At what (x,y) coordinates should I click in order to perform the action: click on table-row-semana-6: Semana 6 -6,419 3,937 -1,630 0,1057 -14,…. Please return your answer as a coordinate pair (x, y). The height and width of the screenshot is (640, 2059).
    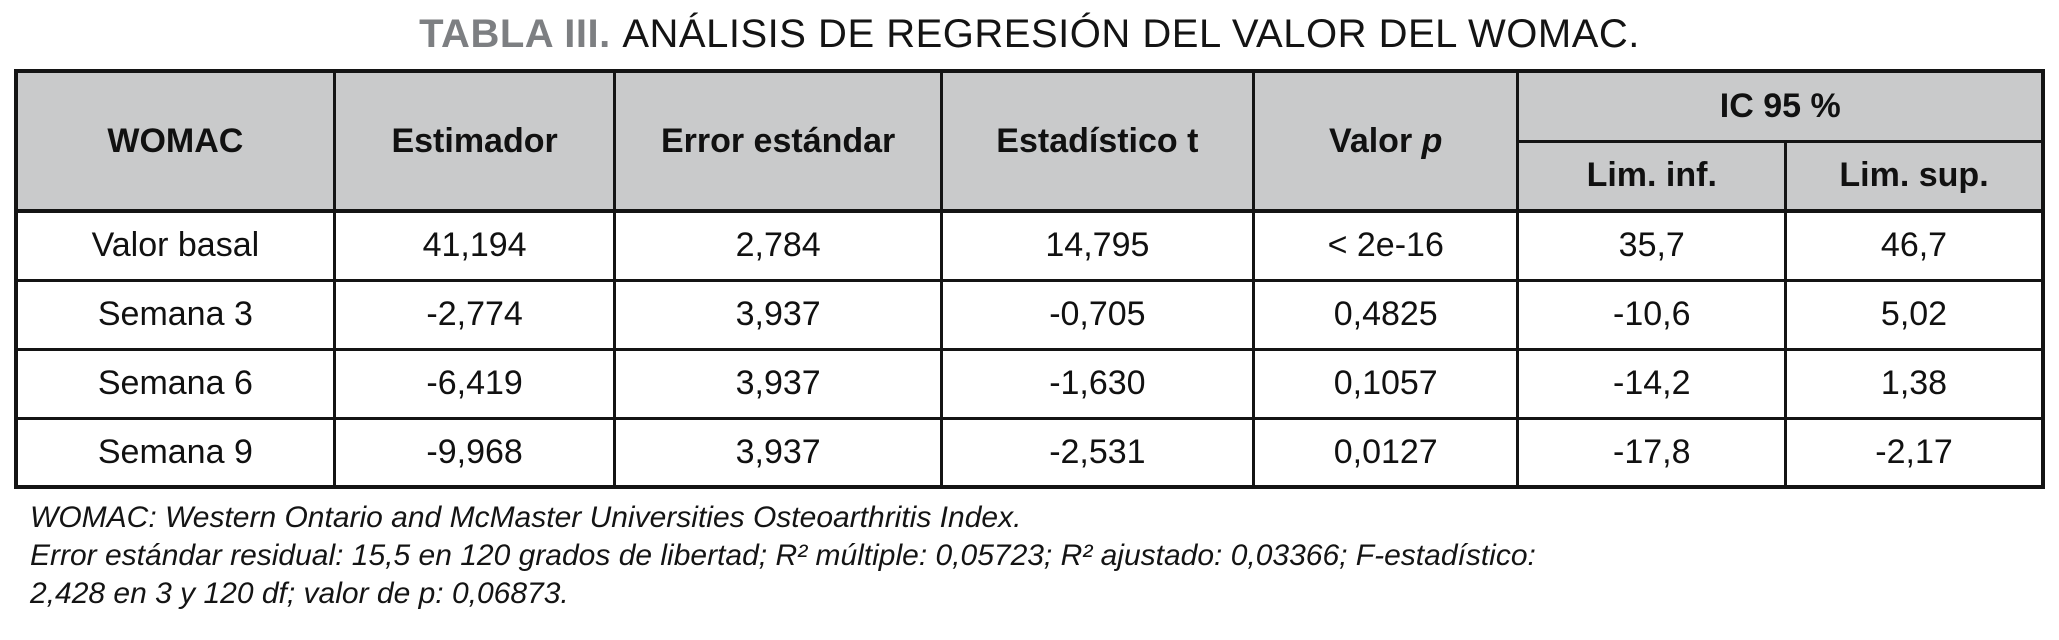
    Looking at the image, I should click on (1029, 383).